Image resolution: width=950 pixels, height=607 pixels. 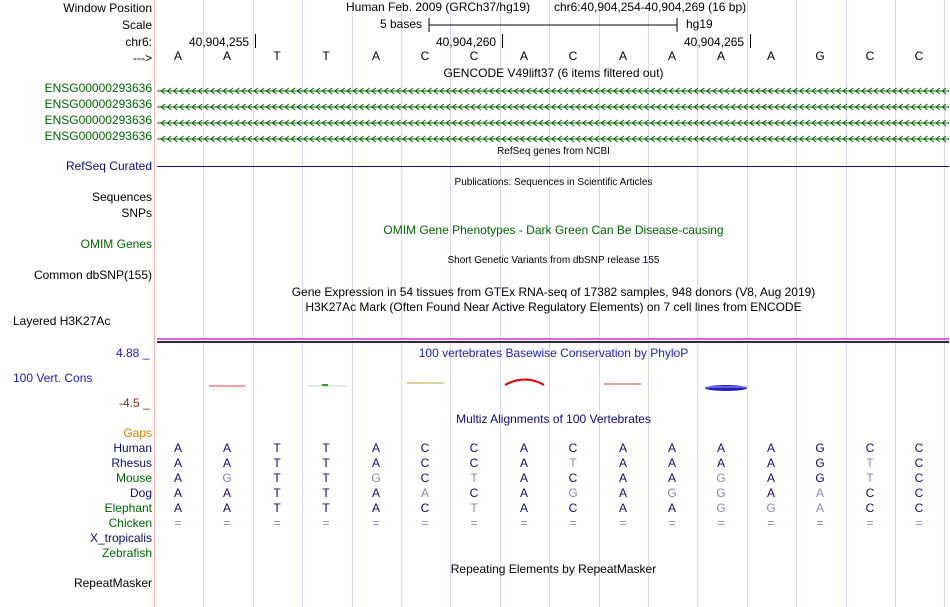 What do you see at coordinates (92, 275) in the screenshot?
I see `dbsnp-label: Common dbSNP(155)` at bounding box center [92, 275].